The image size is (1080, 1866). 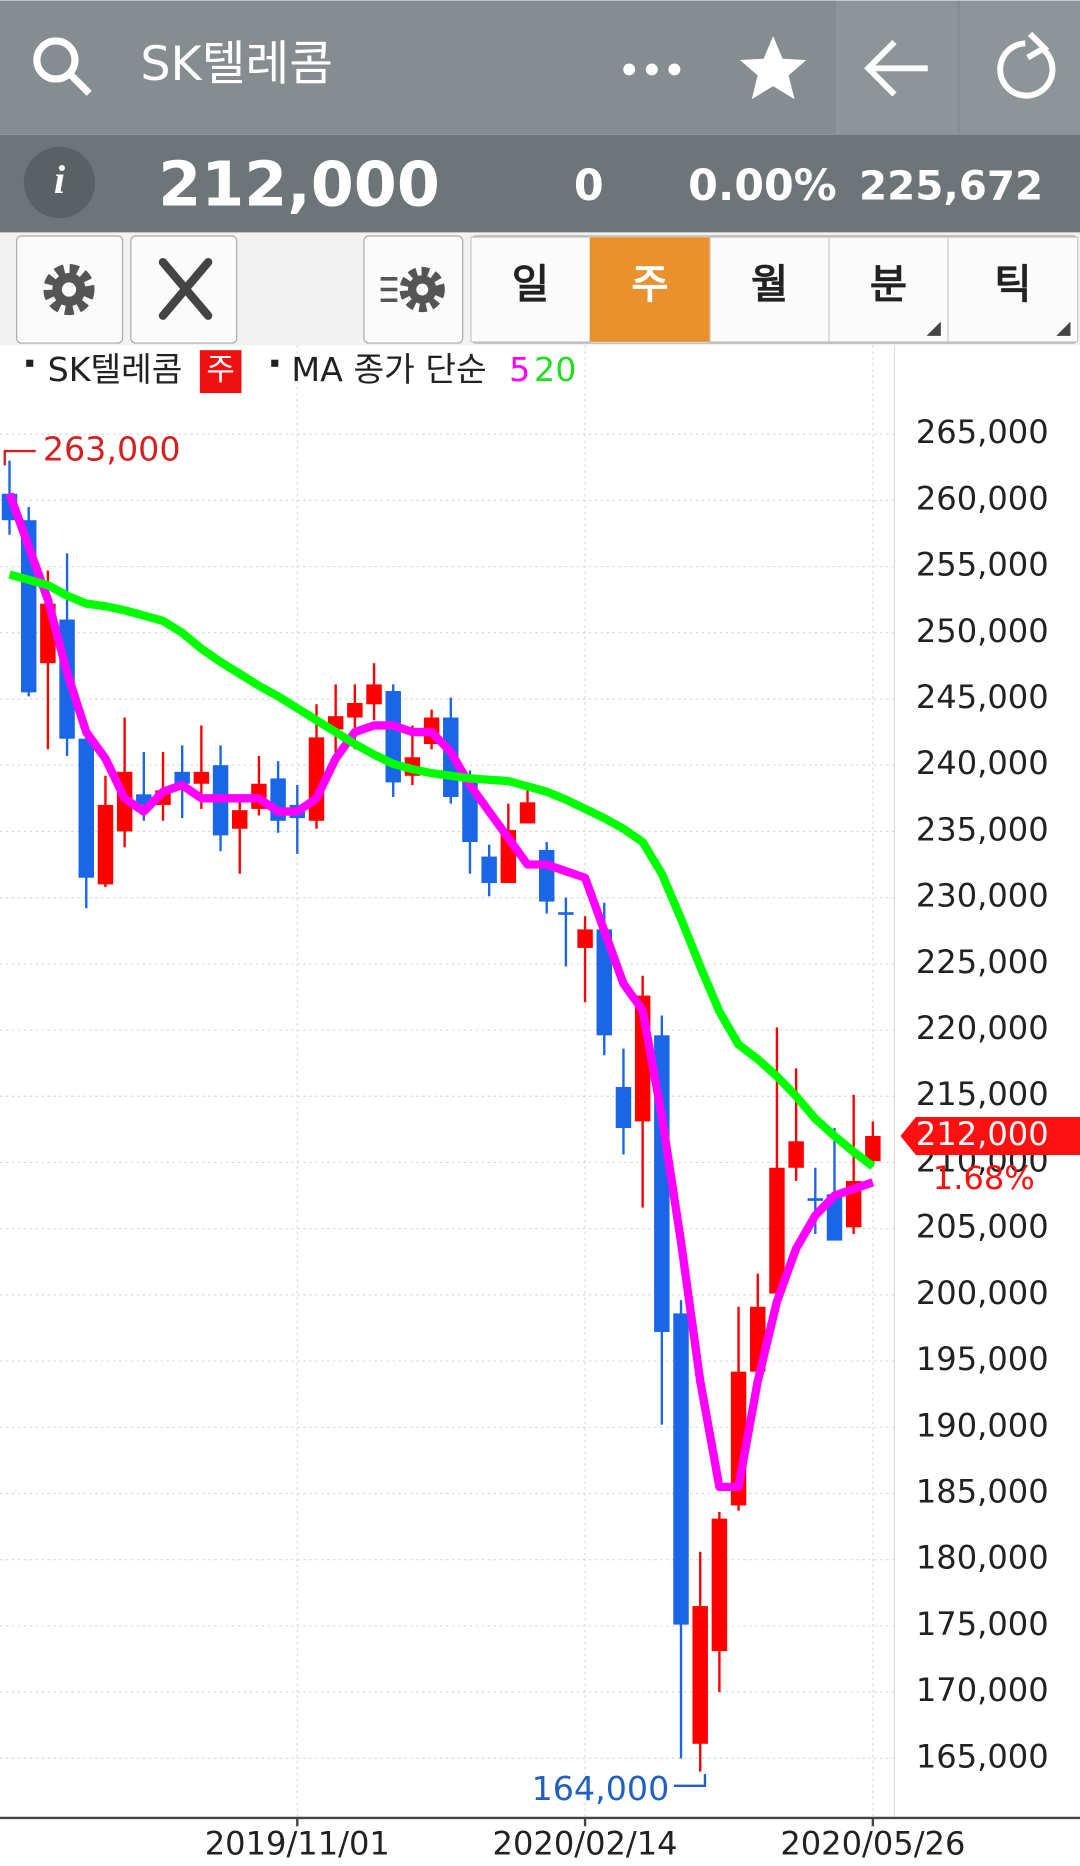 I want to click on last-change-label: 1.68%, so click(x=984, y=1178).